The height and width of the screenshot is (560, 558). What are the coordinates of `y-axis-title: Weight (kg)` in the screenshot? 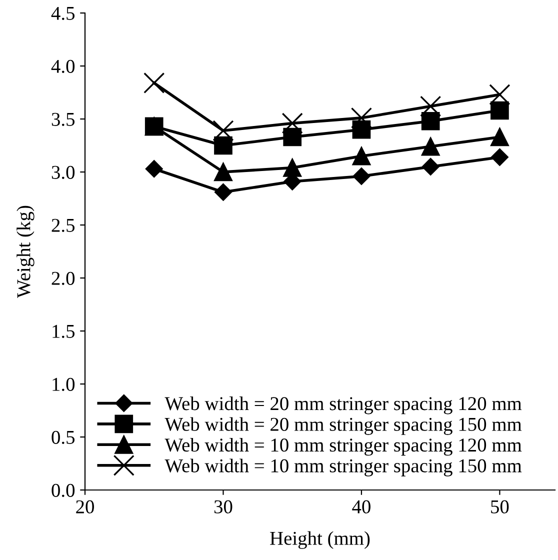 It's located at (25, 252).